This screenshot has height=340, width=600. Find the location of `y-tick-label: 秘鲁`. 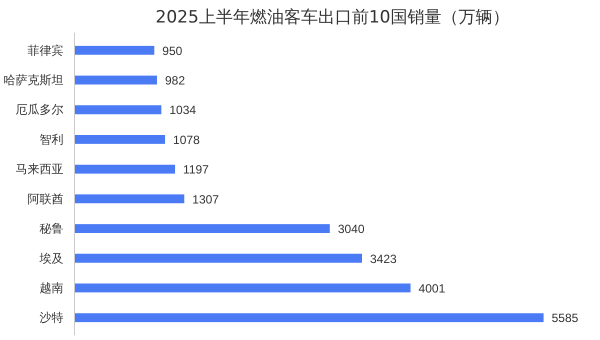

y-tick-label: 秘鲁 is located at coordinates (52, 229).